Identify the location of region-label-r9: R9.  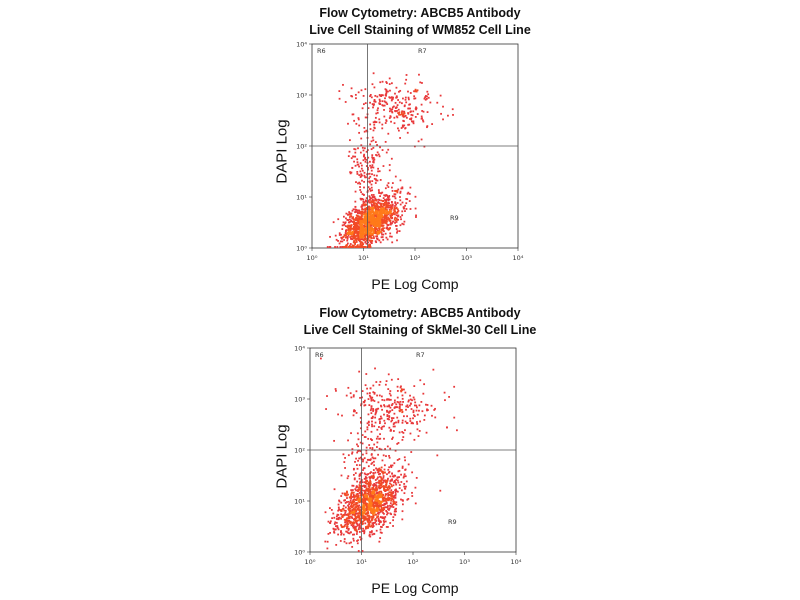
(452, 522).